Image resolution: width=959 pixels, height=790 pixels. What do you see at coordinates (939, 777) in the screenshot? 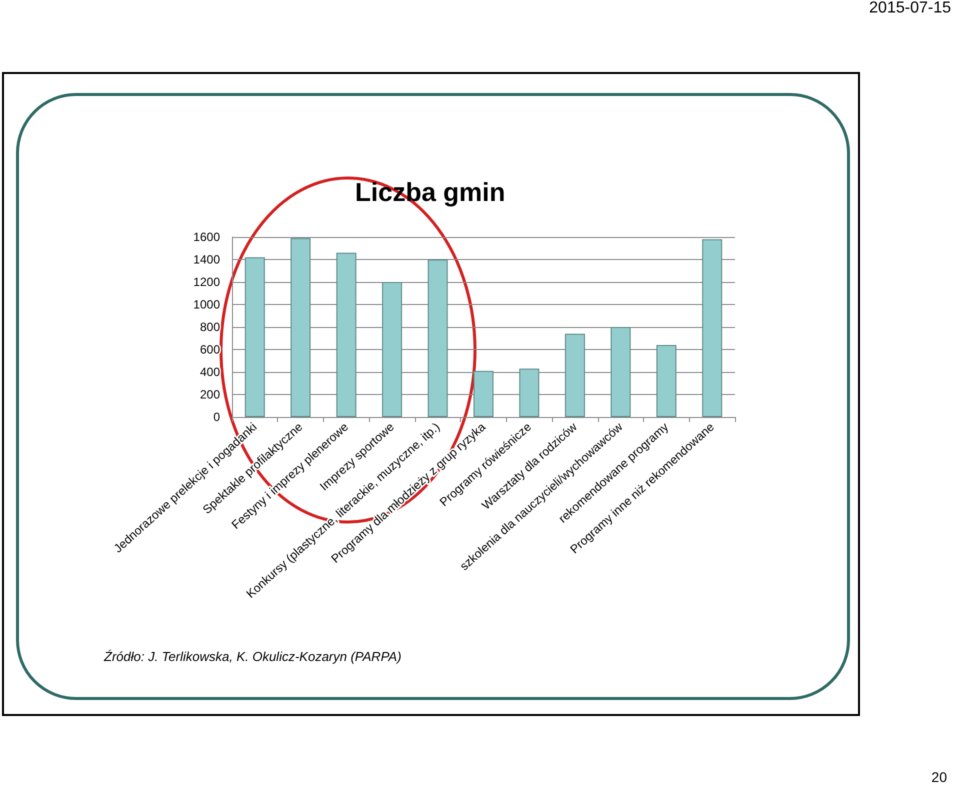
I see `text: 20` at bounding box center [939, 777].